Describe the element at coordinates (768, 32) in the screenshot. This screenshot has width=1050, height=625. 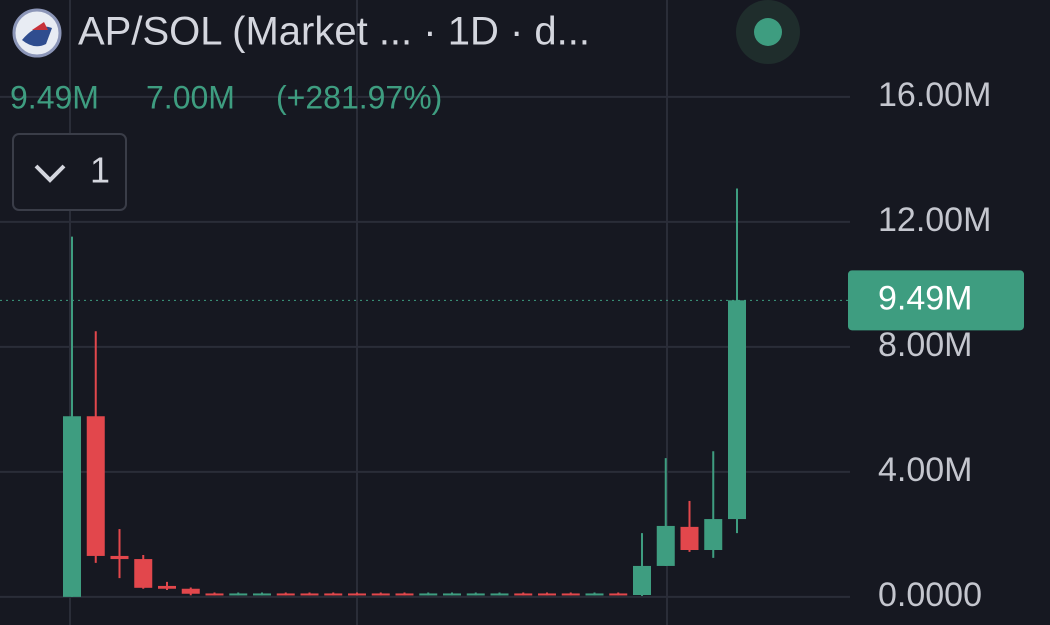
I see `status-dot` at that location.